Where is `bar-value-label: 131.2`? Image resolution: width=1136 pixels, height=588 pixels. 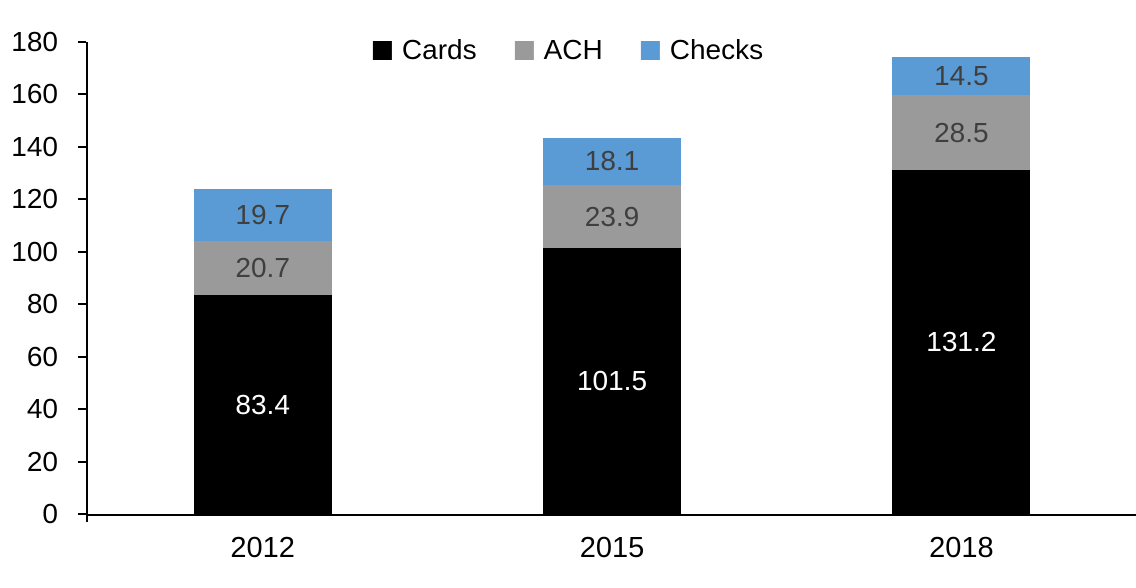 bar-value-label: 131.2 is located at coordinates (961, 341).